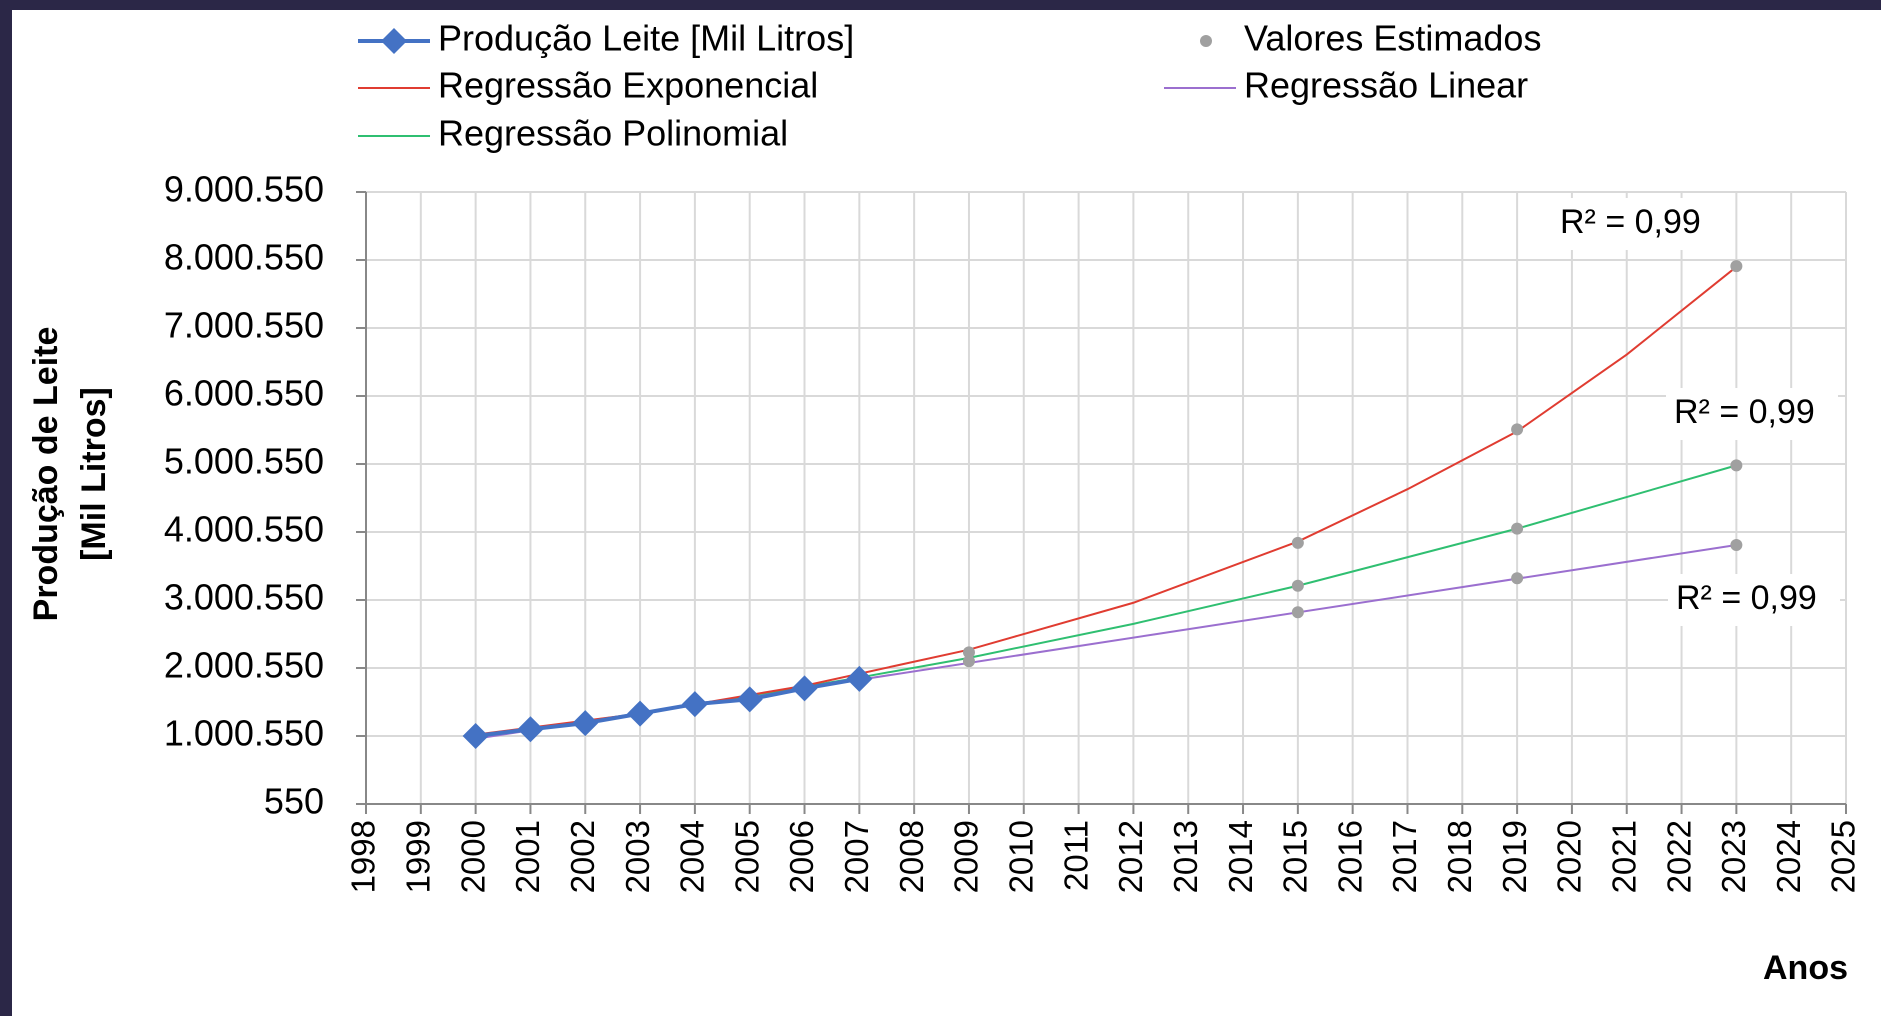 The image size is (1881, 1016). I want to click on legend-label: Regressão Polinomial, so click(613, 133).